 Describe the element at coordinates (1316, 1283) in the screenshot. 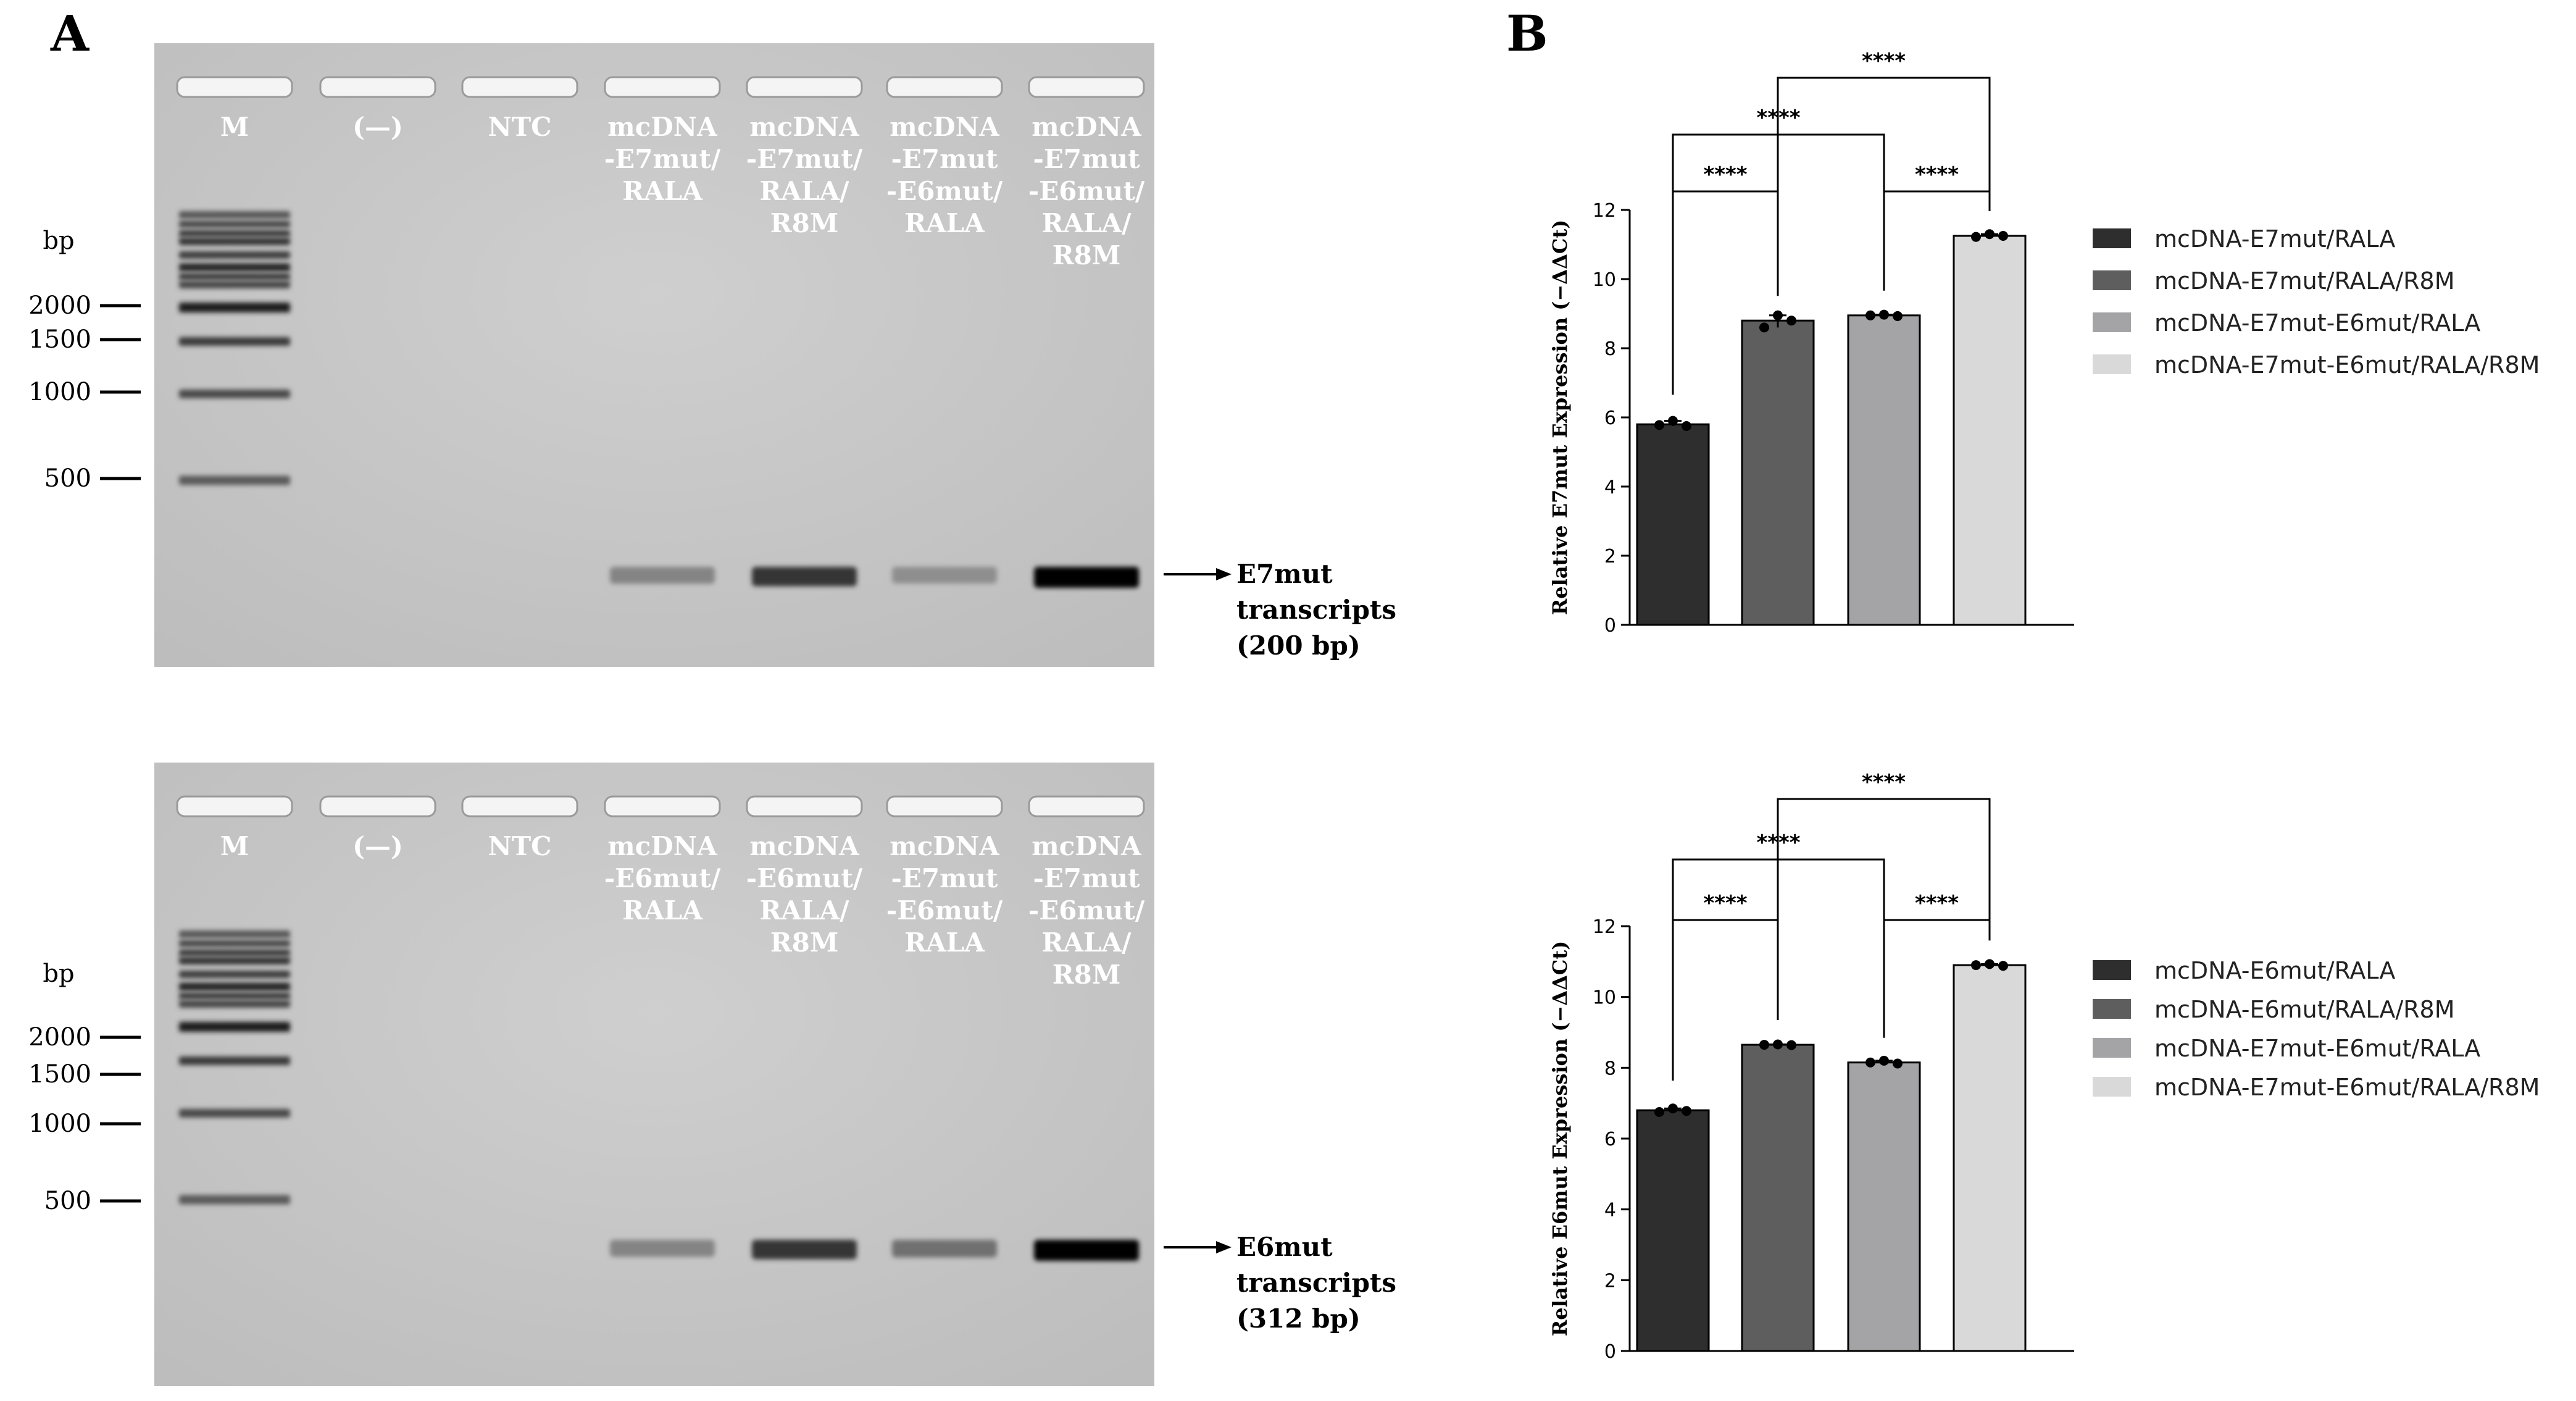

I see `band-annotation: transcripts` at that location.